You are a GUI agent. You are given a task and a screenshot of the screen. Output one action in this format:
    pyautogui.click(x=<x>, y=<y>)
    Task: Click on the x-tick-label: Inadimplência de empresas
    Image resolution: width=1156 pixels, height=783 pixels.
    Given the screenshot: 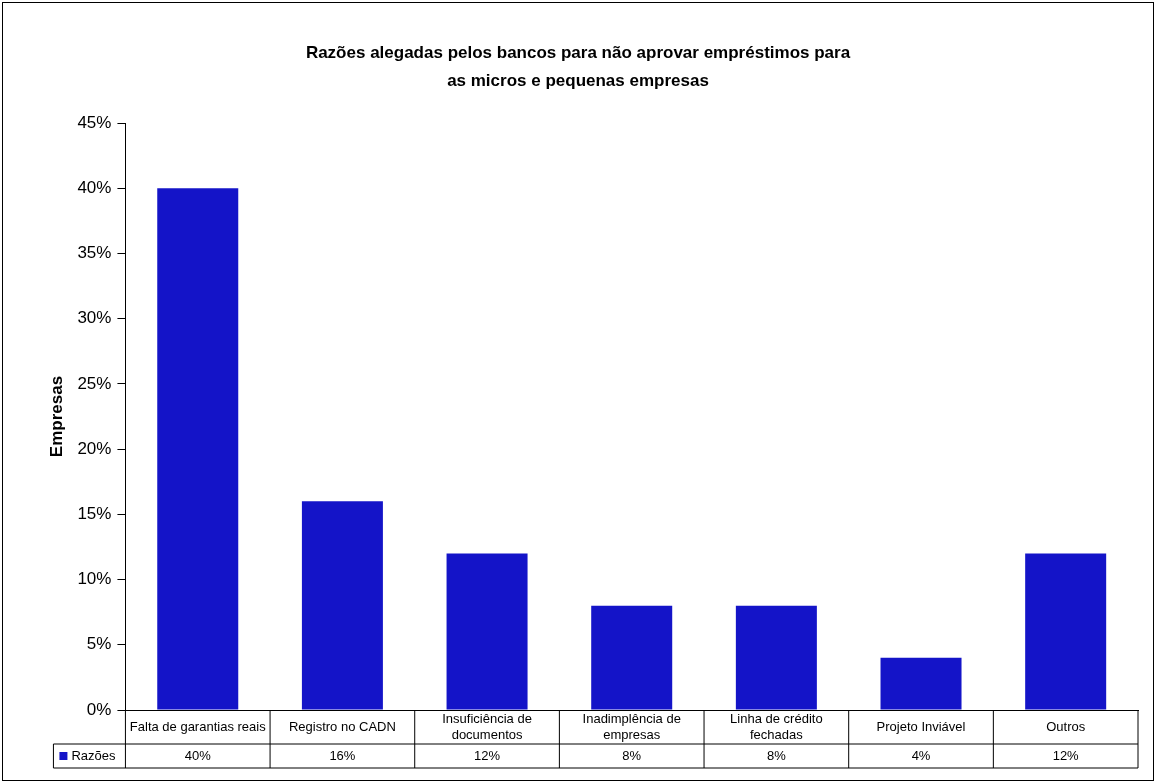 What is the action you would take?
    pyautogui.click(x=631, y=726)
    